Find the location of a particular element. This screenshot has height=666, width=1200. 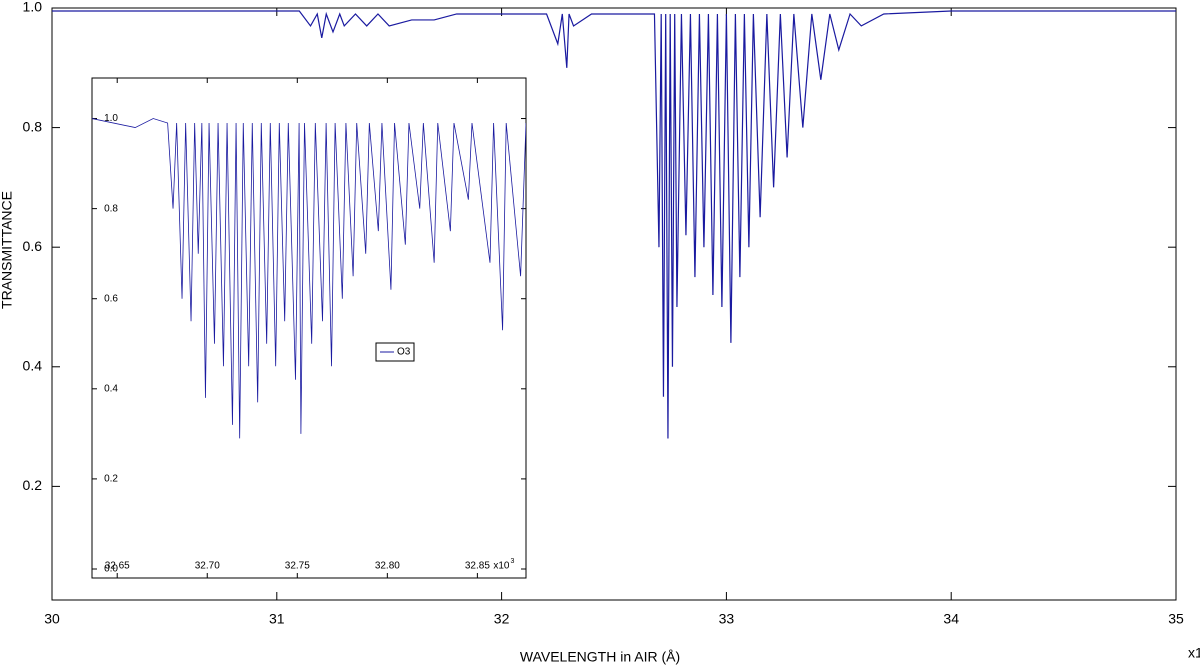

legend-box is located at coordinates (395, 352).